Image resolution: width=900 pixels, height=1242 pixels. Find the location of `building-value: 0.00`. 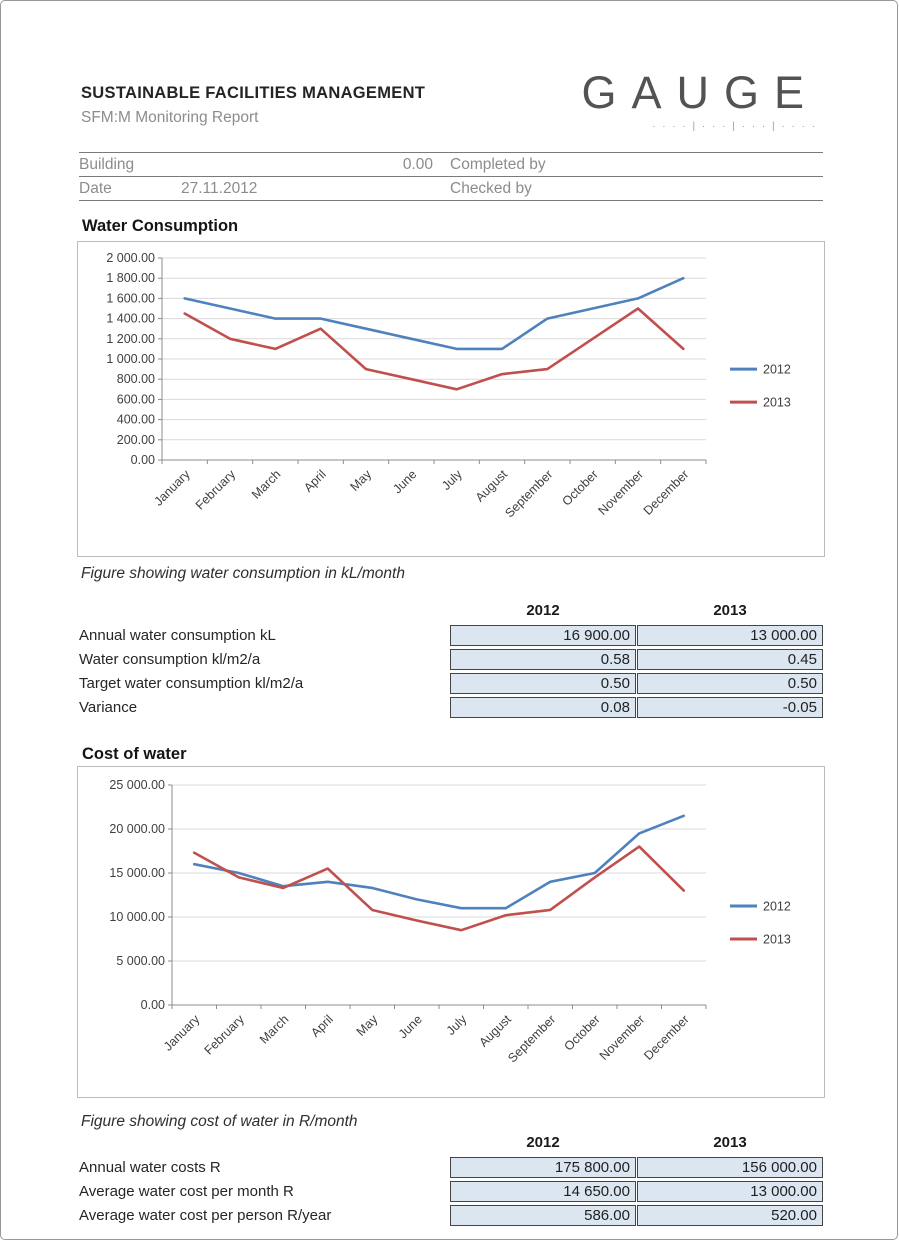

building-value: 0.00 is located at coordinates (417, 164).